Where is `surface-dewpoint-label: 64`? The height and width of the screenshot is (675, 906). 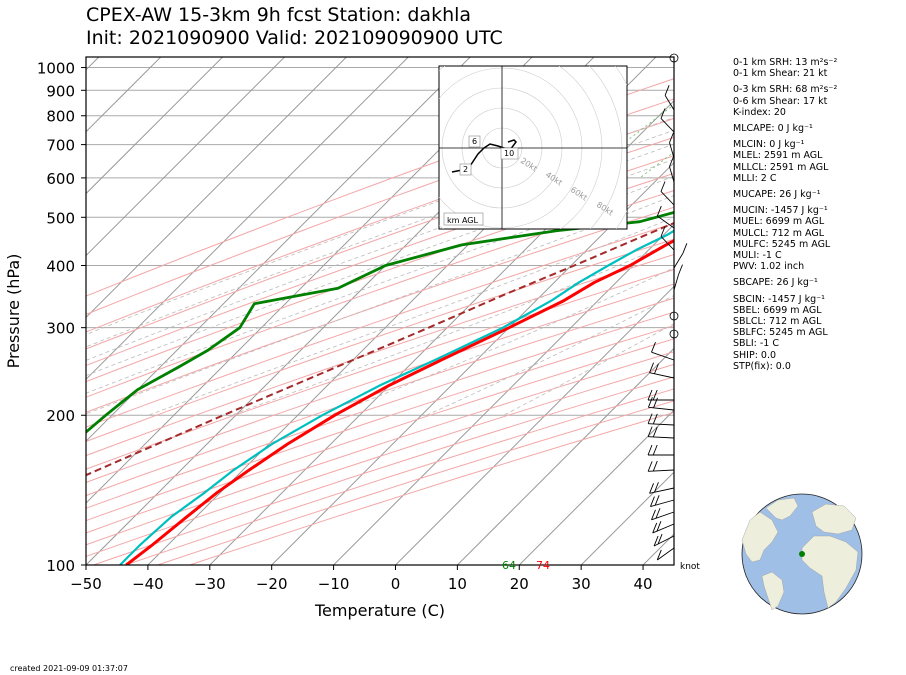
surface-dewpoint-label: 64 is located at coordinates (509, 565).